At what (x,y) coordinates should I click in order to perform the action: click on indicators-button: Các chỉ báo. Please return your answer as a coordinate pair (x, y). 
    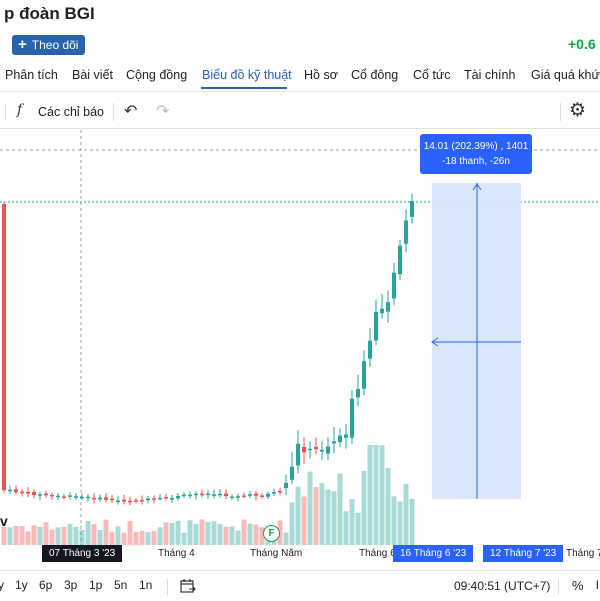
    Looking at the image, I should click on (71, 112).